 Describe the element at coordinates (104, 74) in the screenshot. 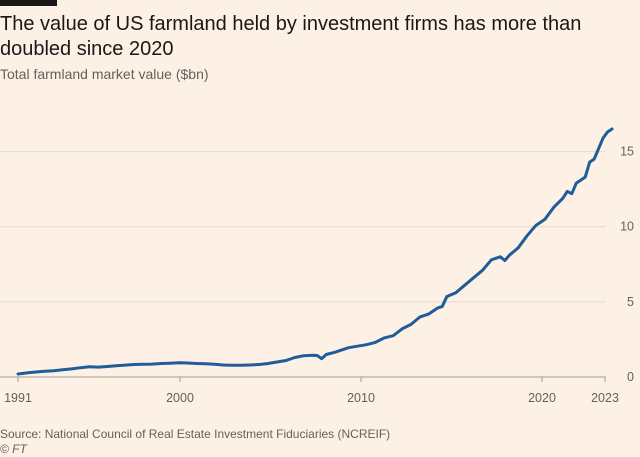

I see `chart-subtitle: Total farmland market value ($bn)` at that location.